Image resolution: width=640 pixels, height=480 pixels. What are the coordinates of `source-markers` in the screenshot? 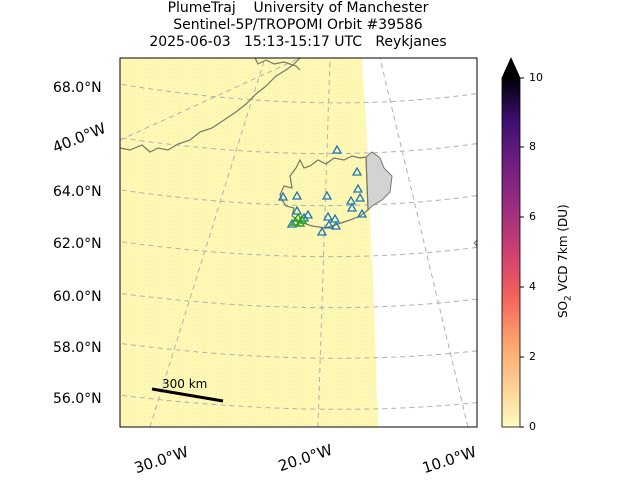 It's located at (298, 219).